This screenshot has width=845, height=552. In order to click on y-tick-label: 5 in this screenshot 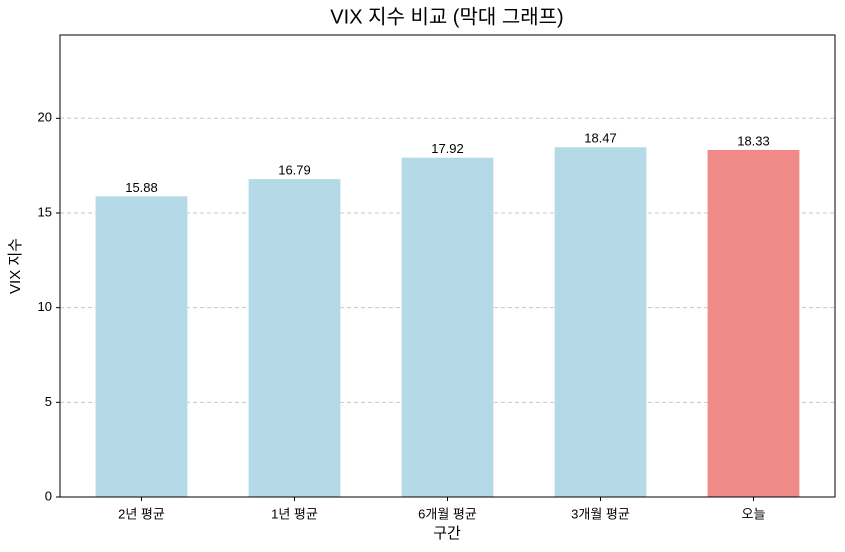, I will do `click(48, 401)`.